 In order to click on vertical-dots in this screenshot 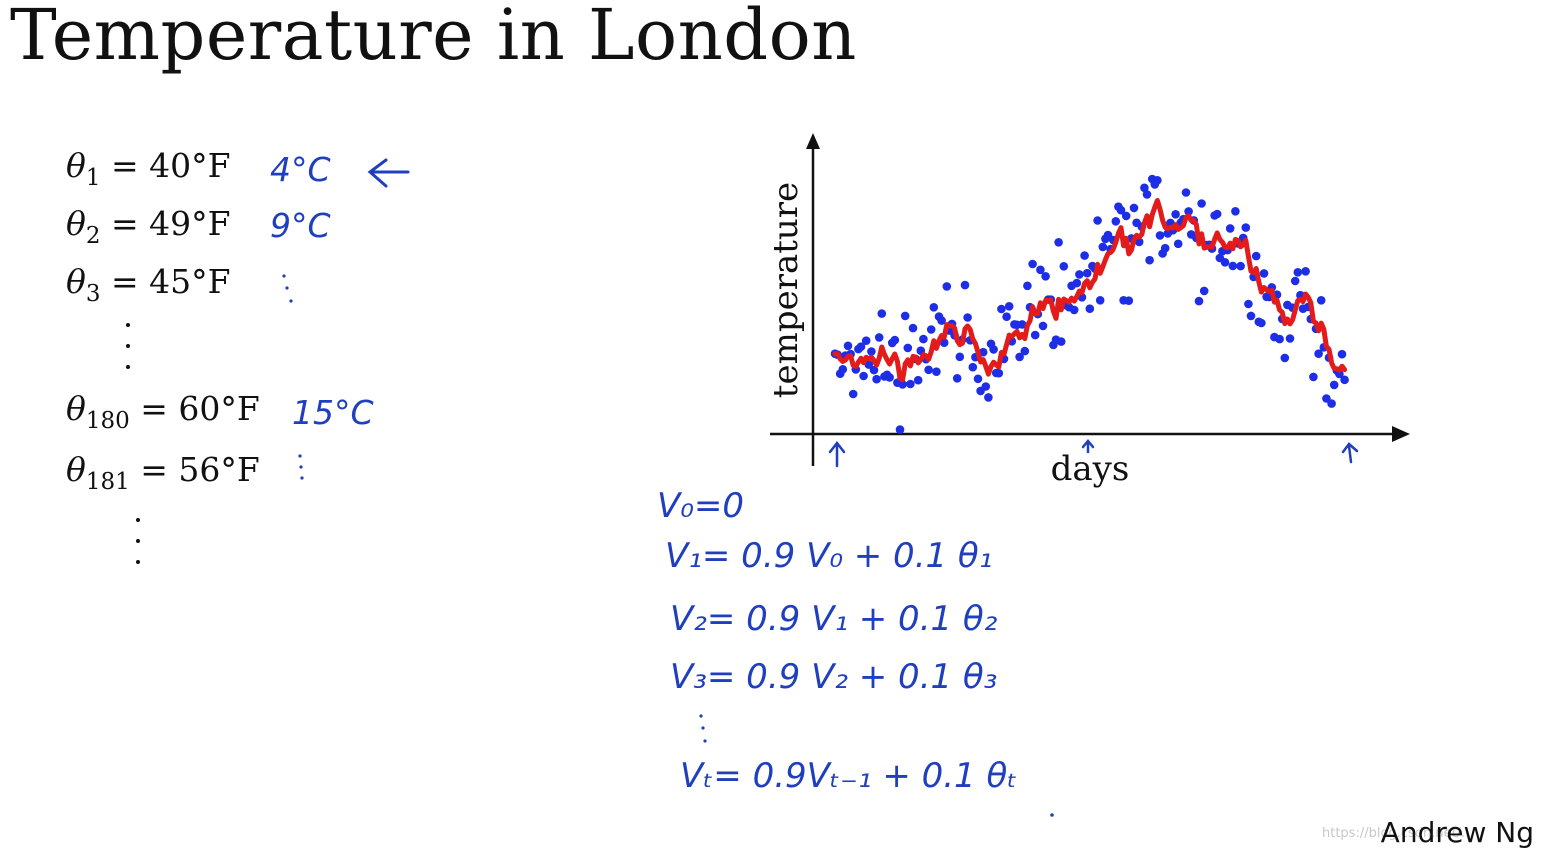, I will do `click(138, 549)`.